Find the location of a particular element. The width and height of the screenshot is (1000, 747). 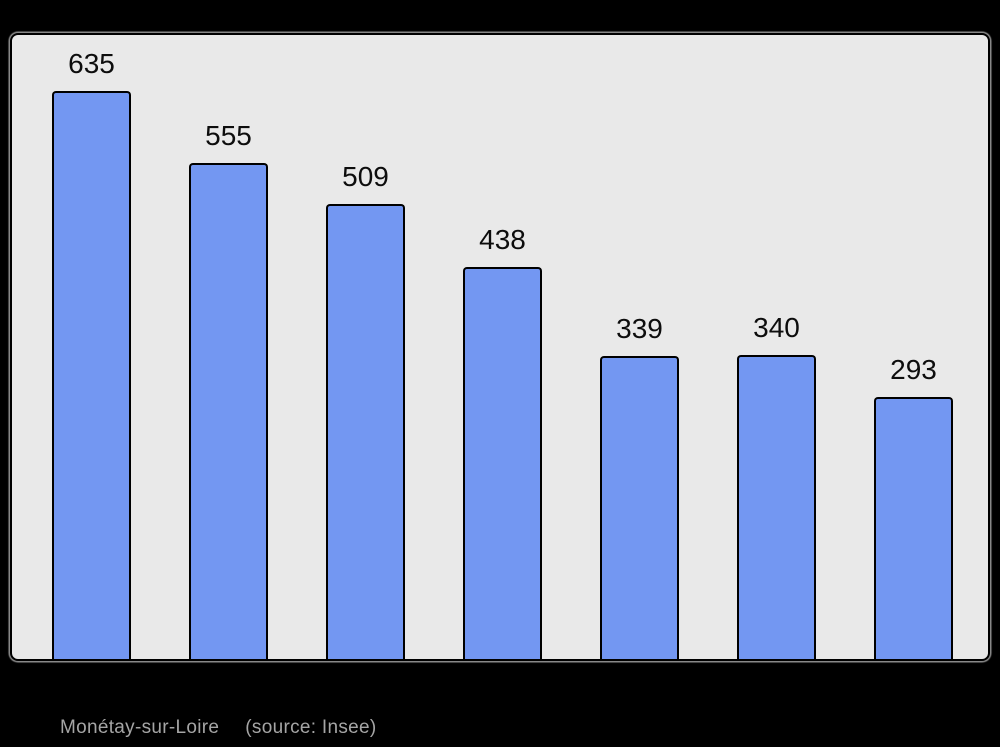

bar-value-label: 509 is located at coordinates (365, 176).